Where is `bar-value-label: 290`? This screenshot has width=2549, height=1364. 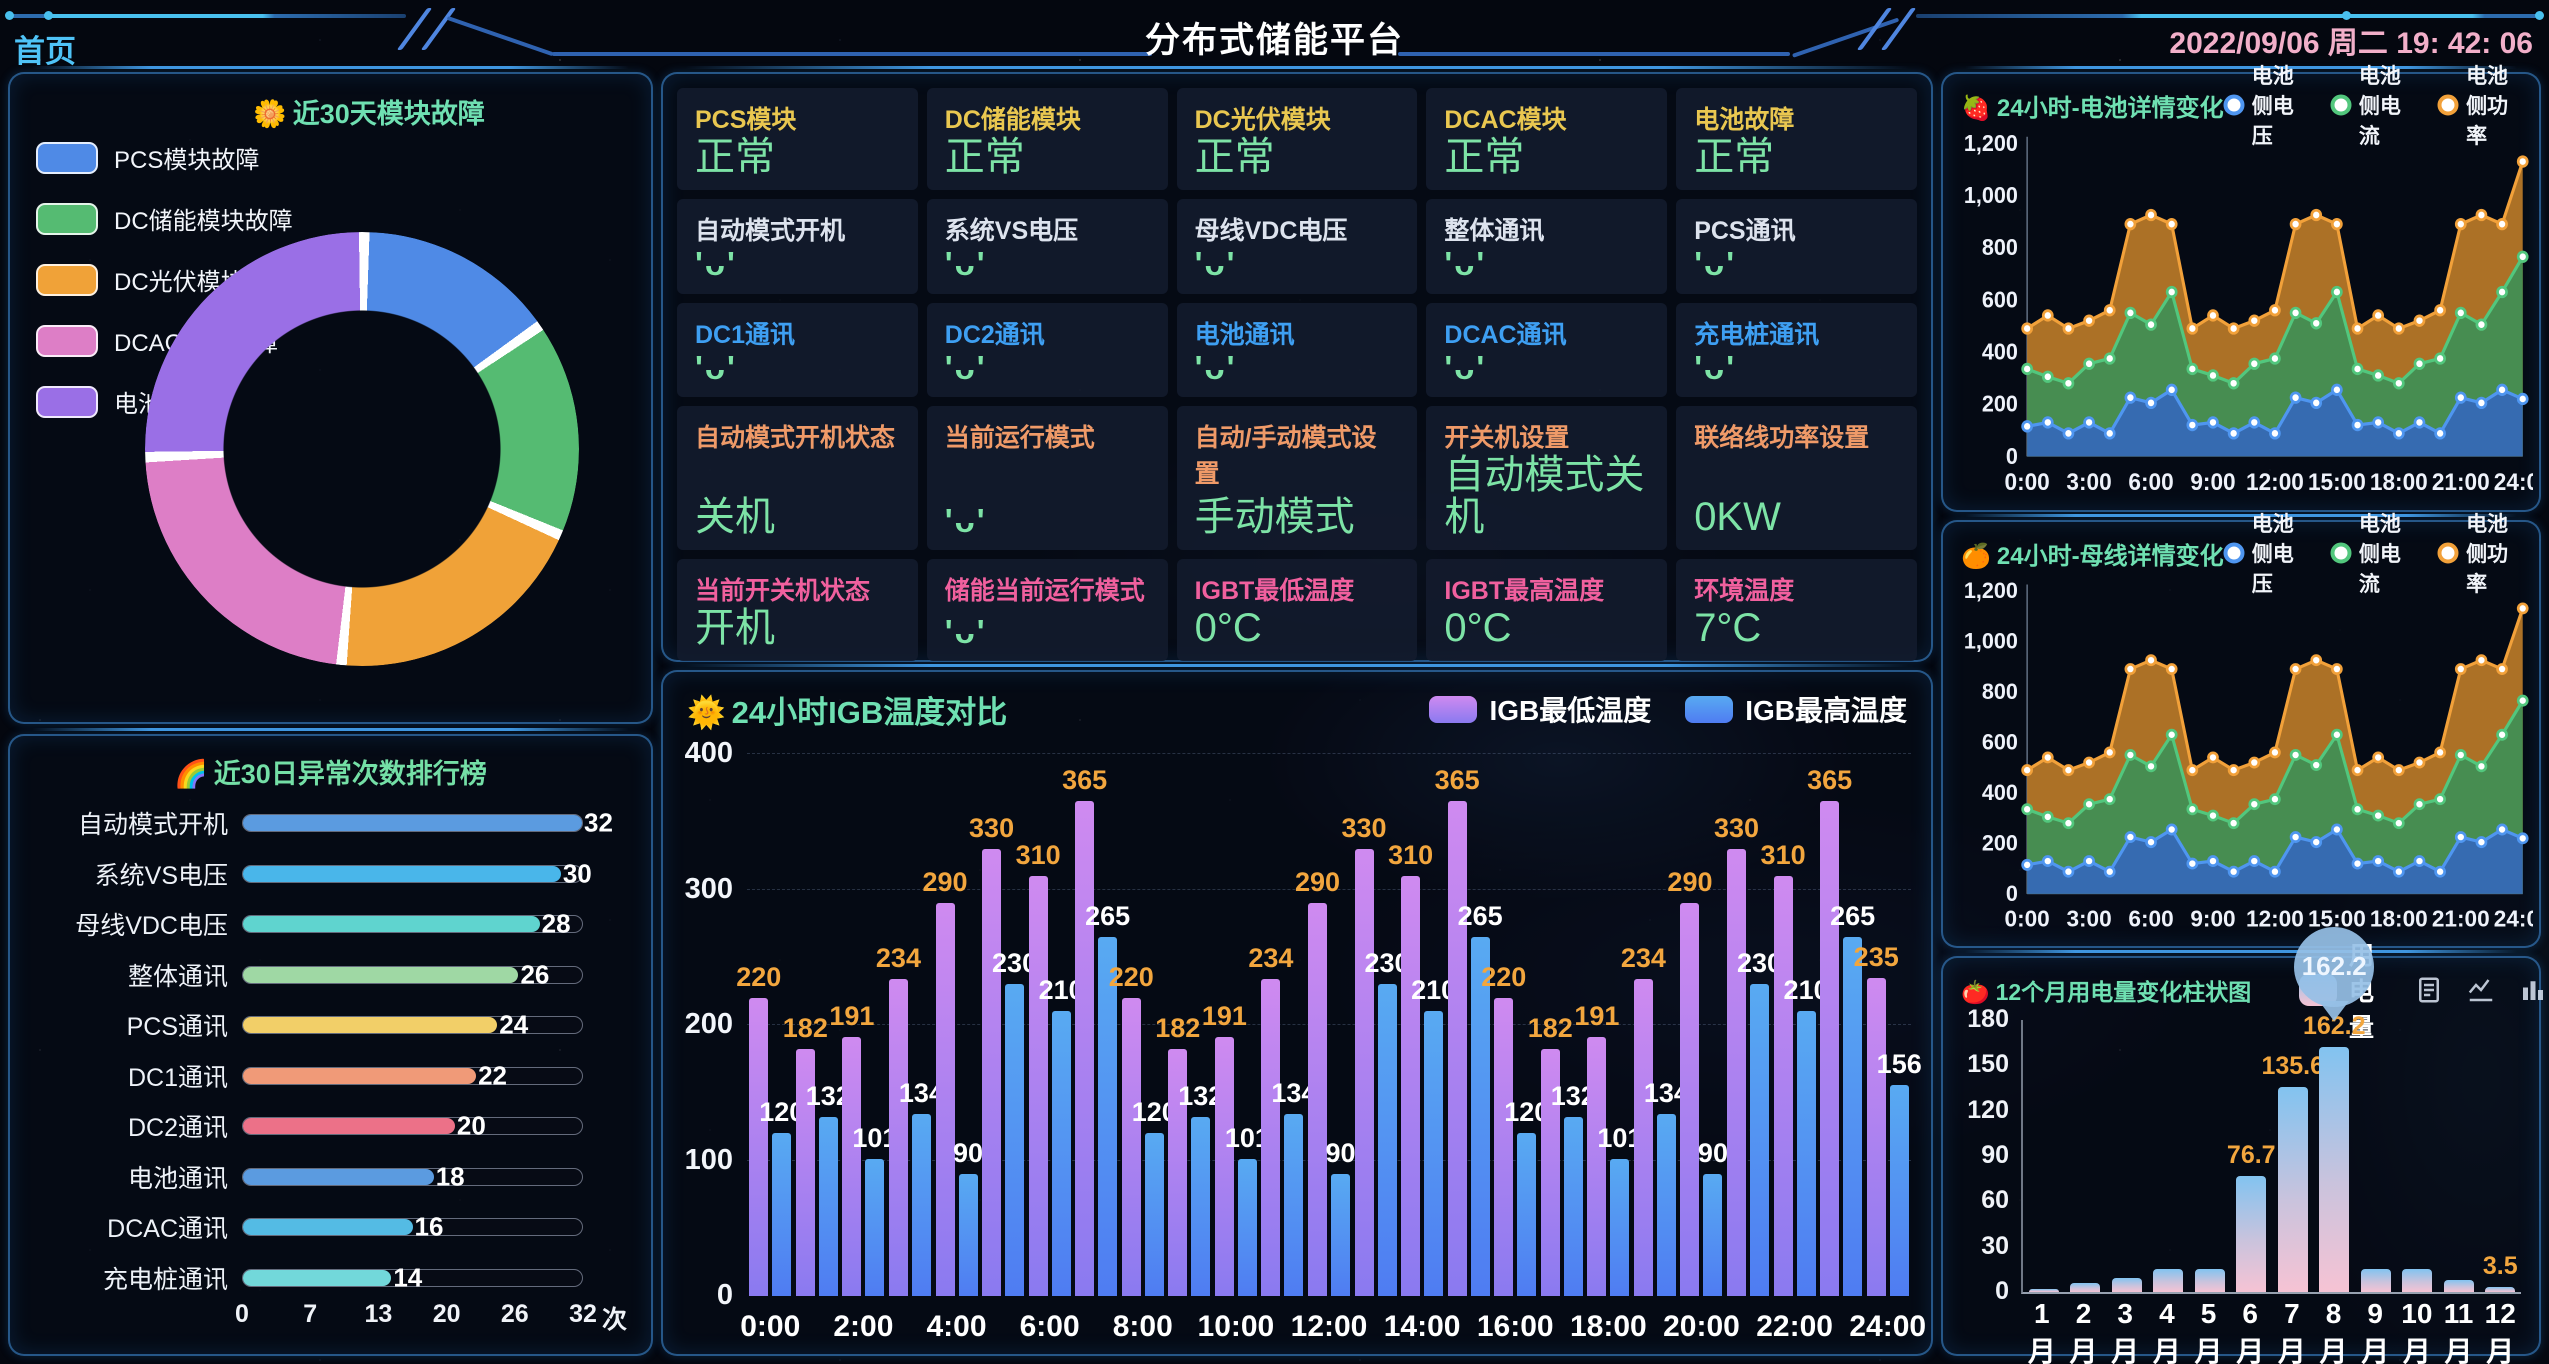 bar-value-label: 290 is located at coordinates (1317, 882).